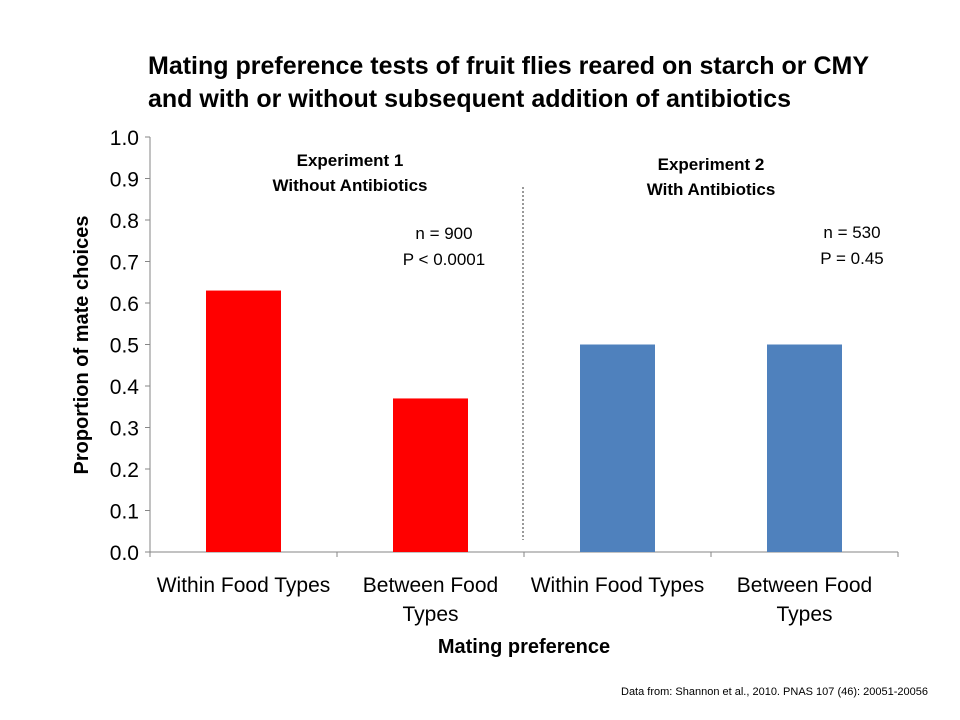 This screenshot has height=720, width=960. What do you see at coordinates (124, 470) in the screenshot?
I see `y-tick-label: 0.2` at bounding box center [124, 470].